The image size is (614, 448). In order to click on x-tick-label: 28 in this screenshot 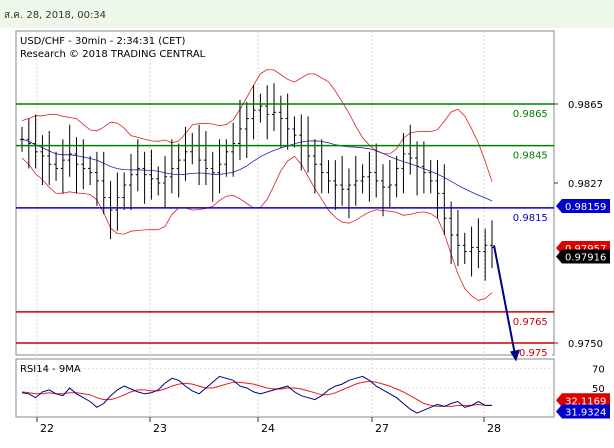, I will do `click(494, 428)`.